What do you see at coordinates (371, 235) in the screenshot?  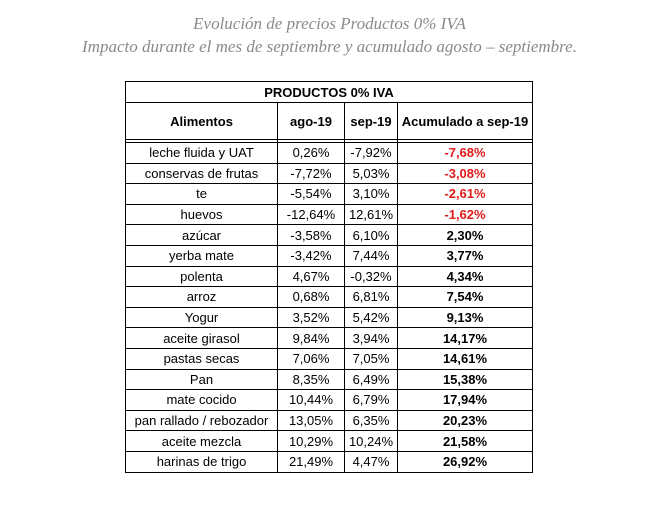 I see `cell-sep-19: 6,10%` at bounding box center [371, 235].